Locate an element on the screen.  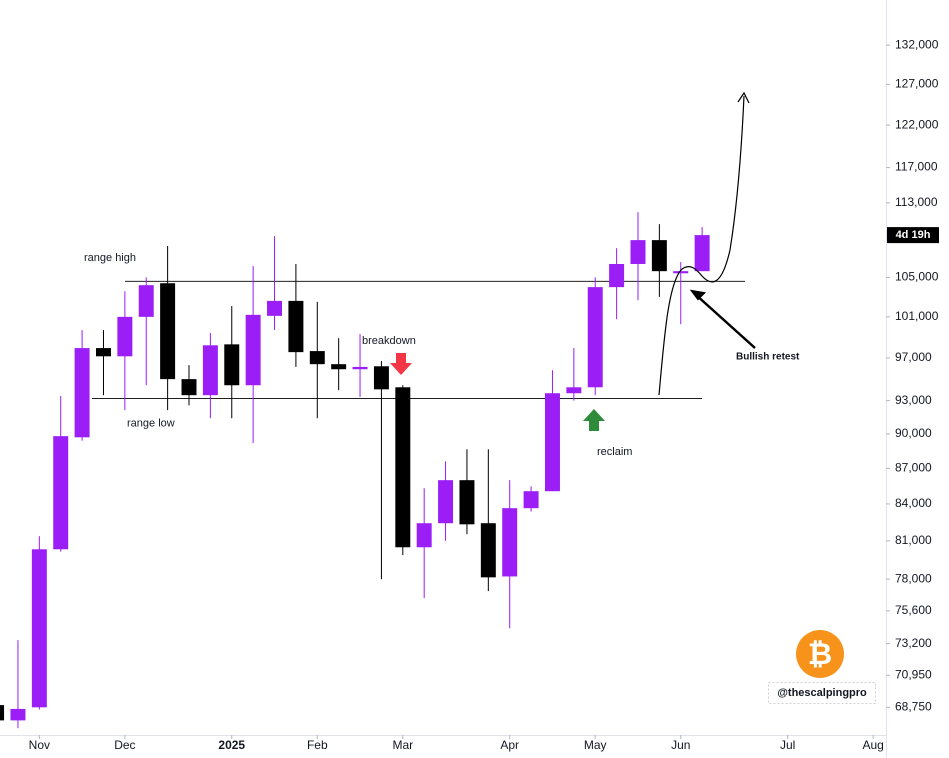
y-tick-label: 113,000 is located at coordinates (916, 202).